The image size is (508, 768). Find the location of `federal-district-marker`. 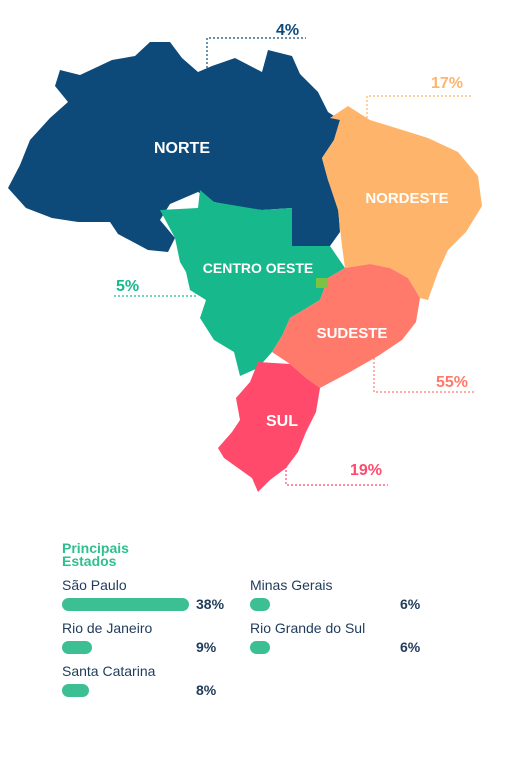

federal-district-marker is located at coordinates (322, 283).